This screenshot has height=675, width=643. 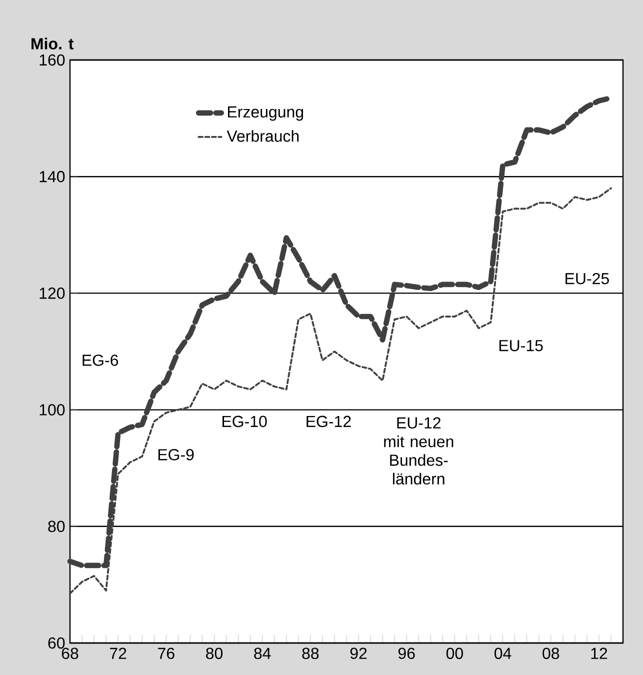 What do you see at coordinates (262, 654) in the screenshot?
I see `x-tick-label: 84` at bounding box center [262, 654].